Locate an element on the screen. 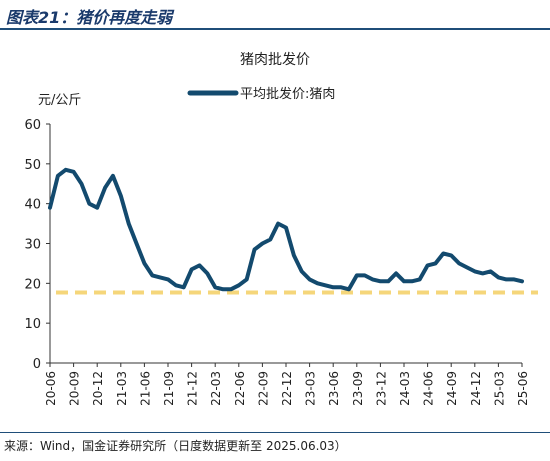  x-tick-label: 23-06 is located at coordinates (334, 388).